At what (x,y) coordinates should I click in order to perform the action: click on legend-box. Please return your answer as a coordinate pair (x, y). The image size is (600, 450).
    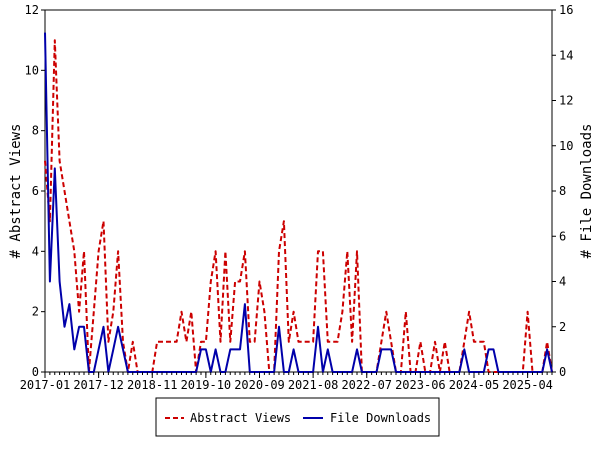
    Looking at the image, I should click on (297, 417).